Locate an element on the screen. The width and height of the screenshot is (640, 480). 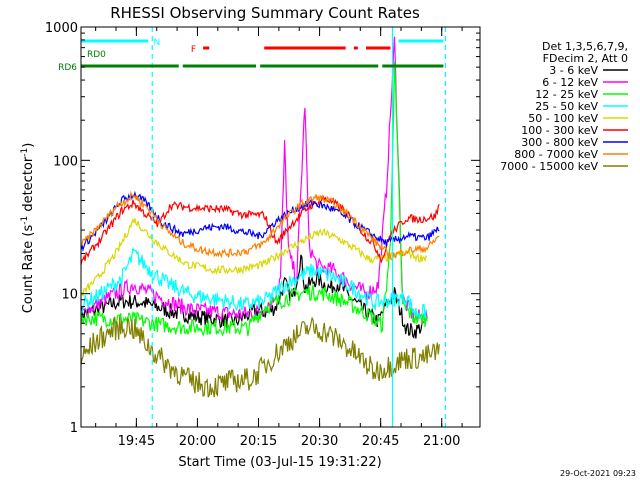
y-axis-label: Count Rate (s-1 detector-1) is located at coordinates (28, 228).